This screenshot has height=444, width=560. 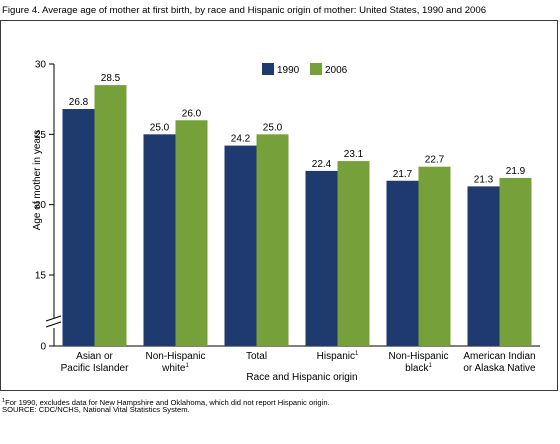 I want to click on data-label-1990: 21.7, so click(x=403, y=174).